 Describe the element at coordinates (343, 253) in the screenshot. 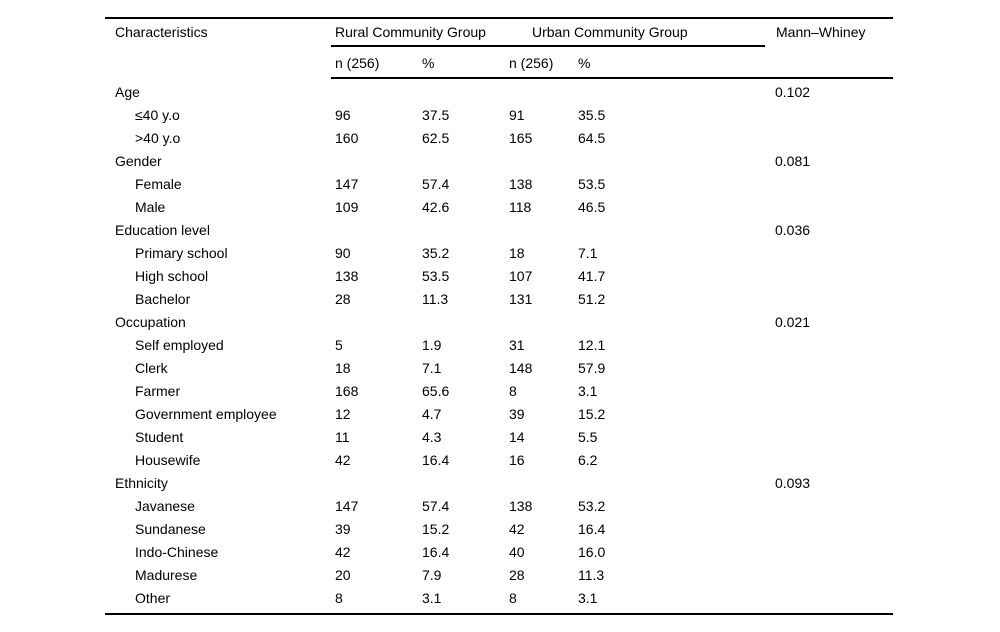

I see `rural-n-value: 90` at that location.